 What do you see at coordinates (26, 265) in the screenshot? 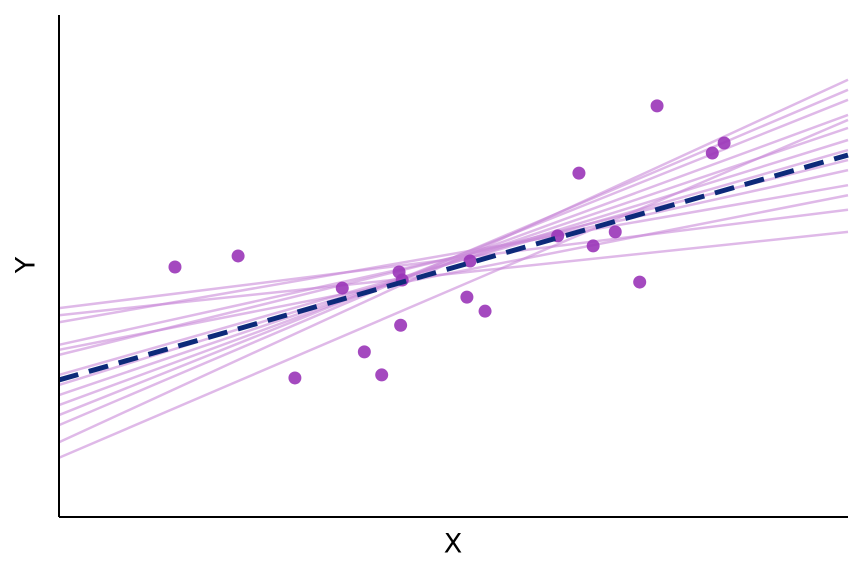
I see `y-axis-label: Y` at bounding box center [26, 265].